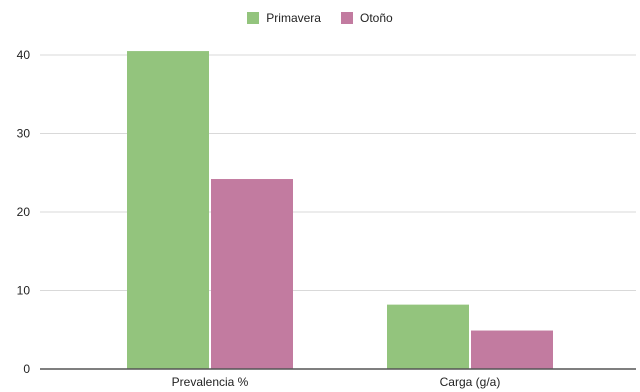 This screenshot has height=392, width=640. Describe the element at coordinates (346, 18) in the screenshot. I see `legend-swatch-otono` at that location.